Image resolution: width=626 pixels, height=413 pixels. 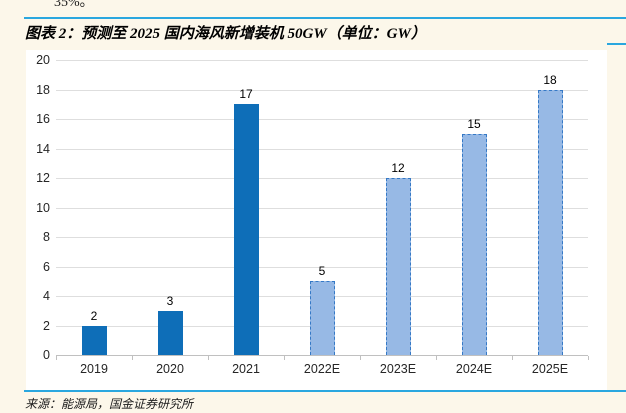 What do you see at coordinates (46, 296) in the screenshot?
I see `y-axis-tick-label: 4` at bounding box center [46, 296].